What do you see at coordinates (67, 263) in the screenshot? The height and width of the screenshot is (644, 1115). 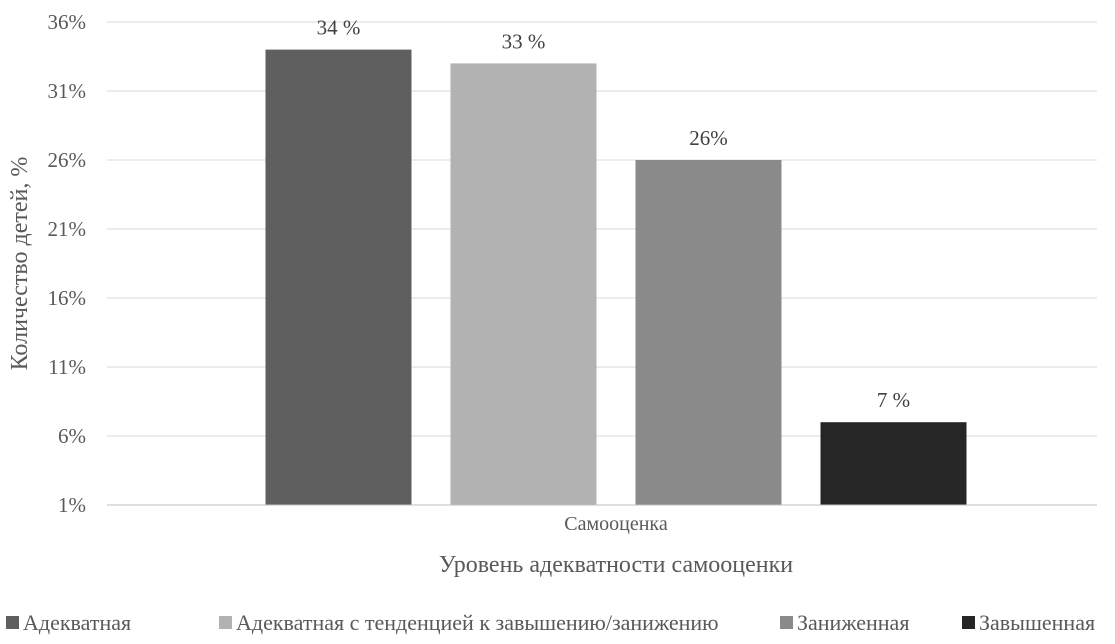 I see `y-axis-ticks: 1% 6% 11% 16% 21% 26% 31% 36%` at bounding box center [67, 263].